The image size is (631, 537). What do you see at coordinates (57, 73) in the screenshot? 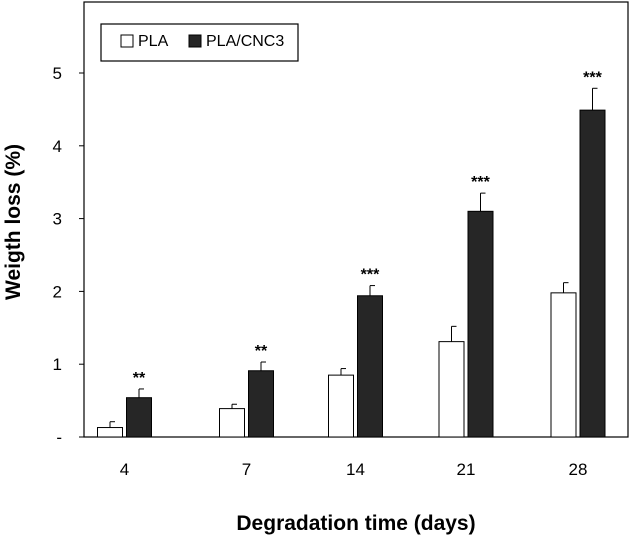
I see `y-tick-label: 5` at bounding box center [57, 73].